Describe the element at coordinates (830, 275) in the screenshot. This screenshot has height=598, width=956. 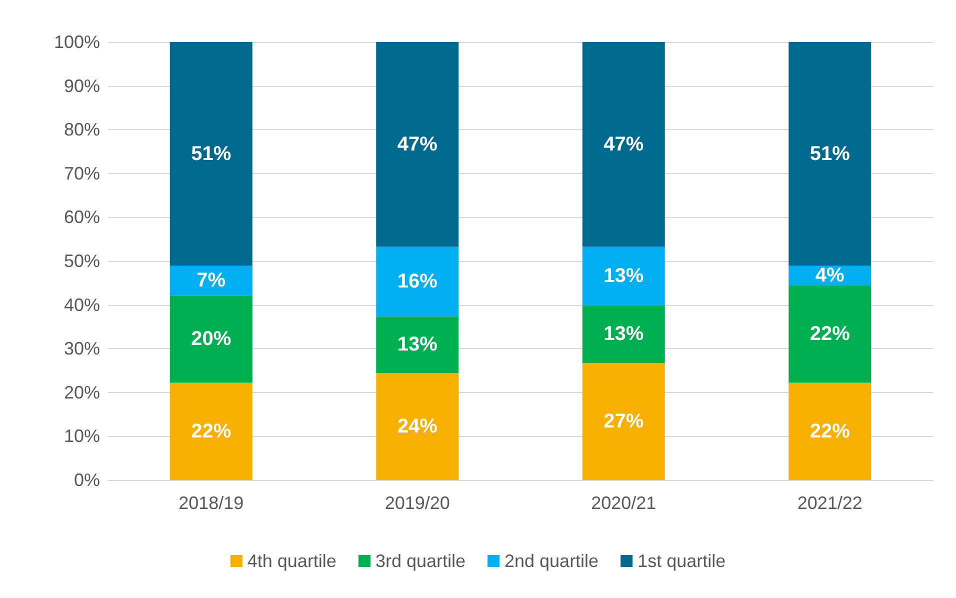
I see `data-label: 4%` at that location.